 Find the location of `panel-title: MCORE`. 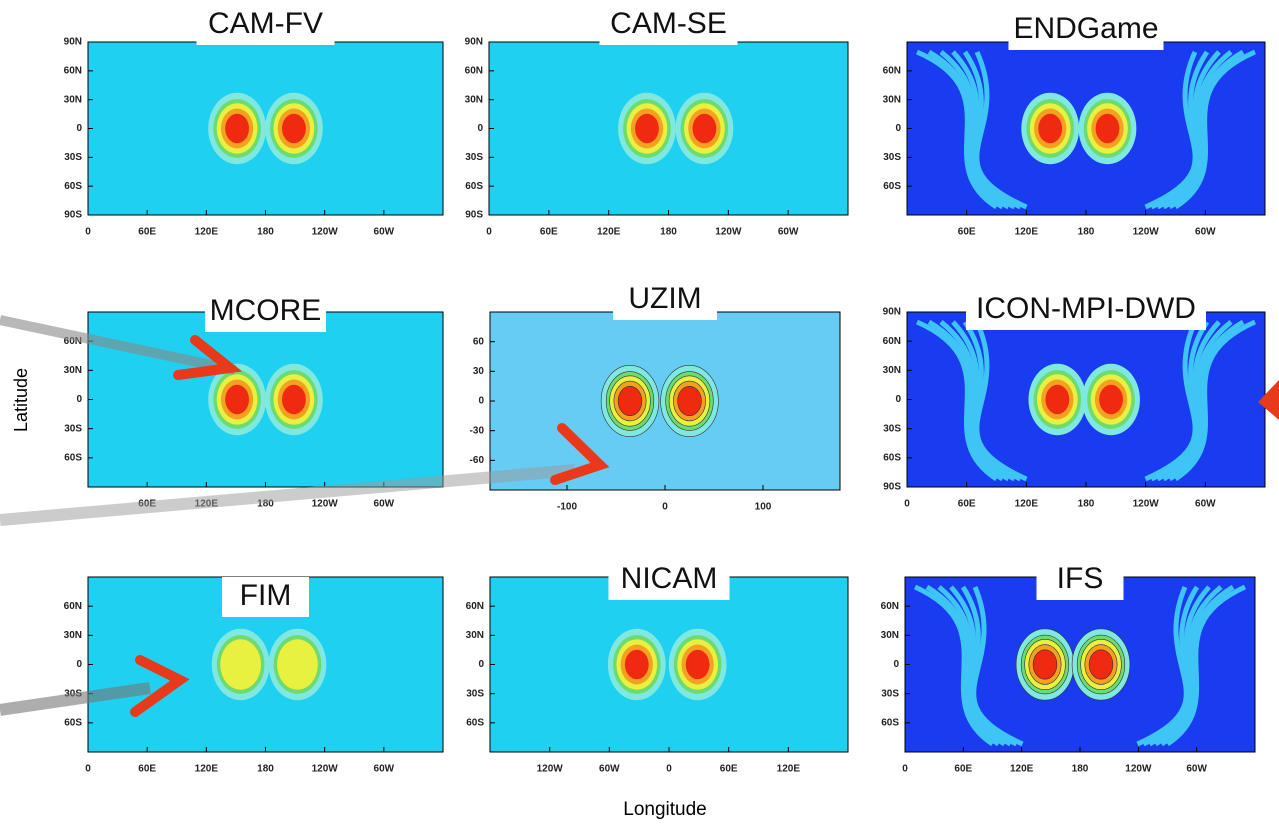

panel-title: MCORE is located at coordinates (266, 310).